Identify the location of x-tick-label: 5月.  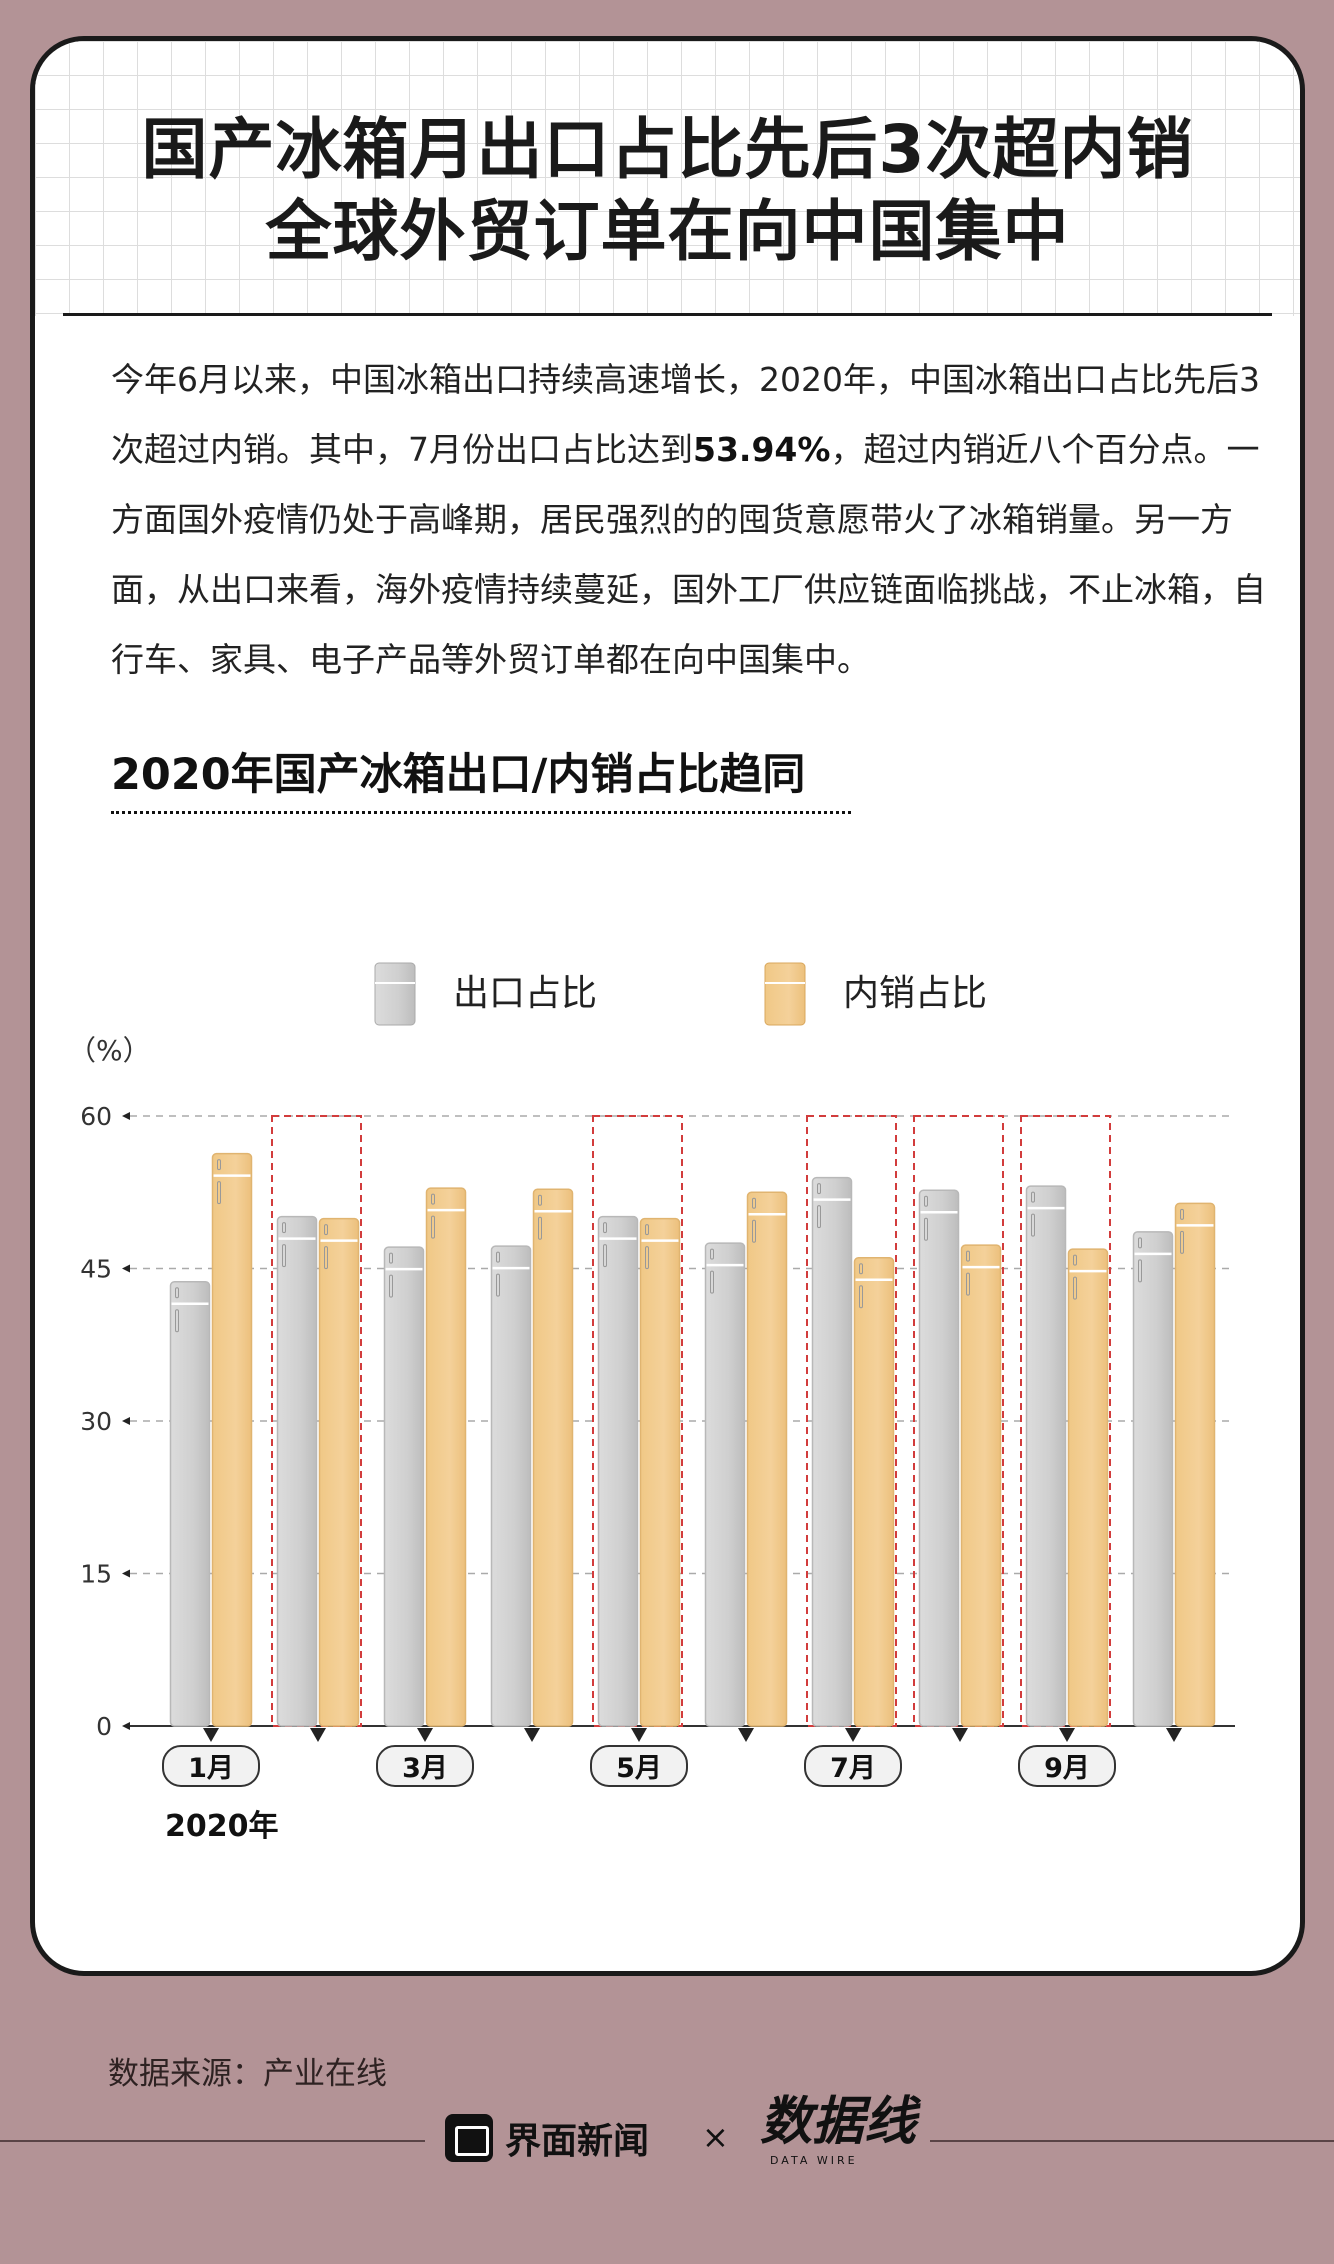
(639, 1768).